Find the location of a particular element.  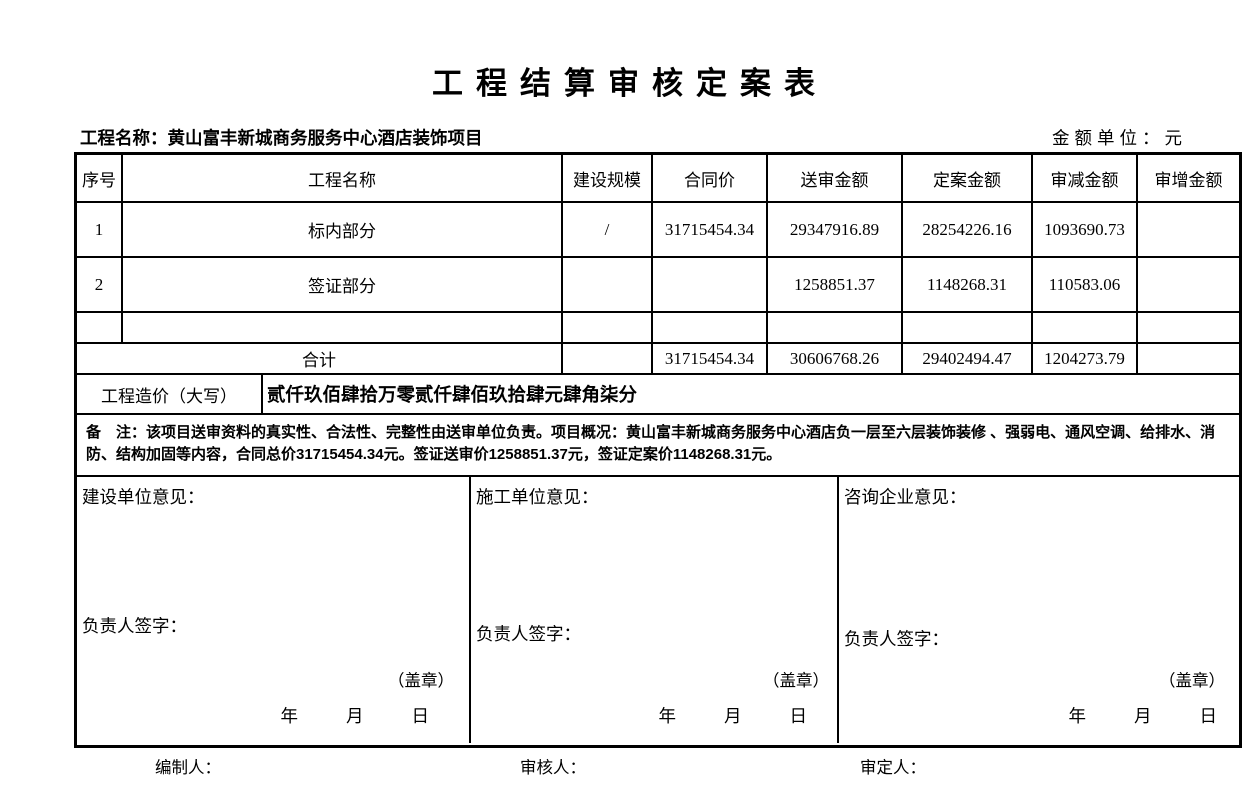

cell-reduced: 110583.06 is located at coordinates (1084, 284).